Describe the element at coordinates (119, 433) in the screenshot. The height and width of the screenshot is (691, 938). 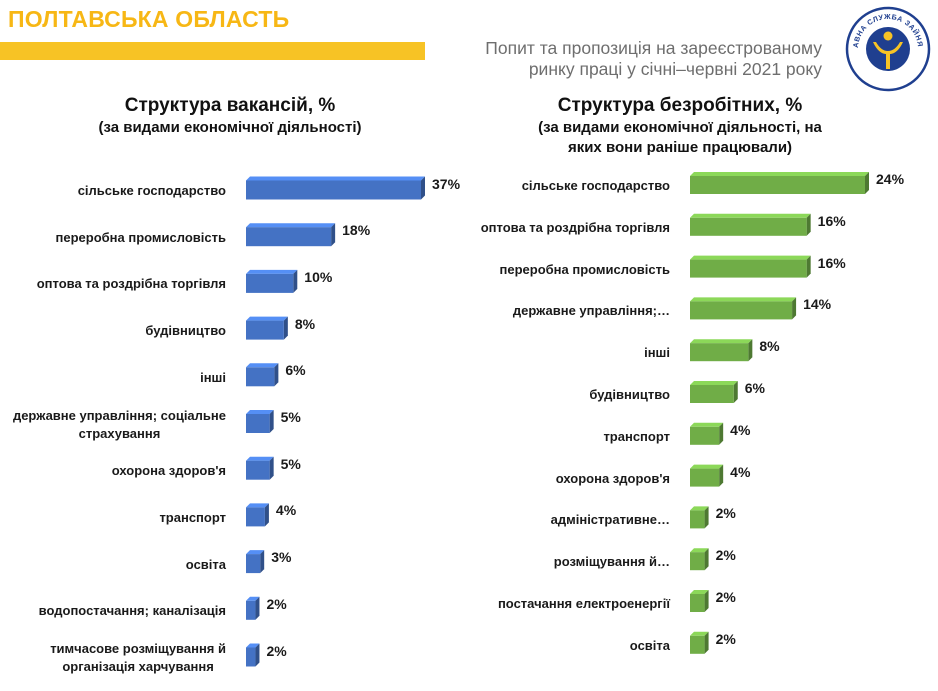
I see `vacancies-category-label-line: страхування` at that location.